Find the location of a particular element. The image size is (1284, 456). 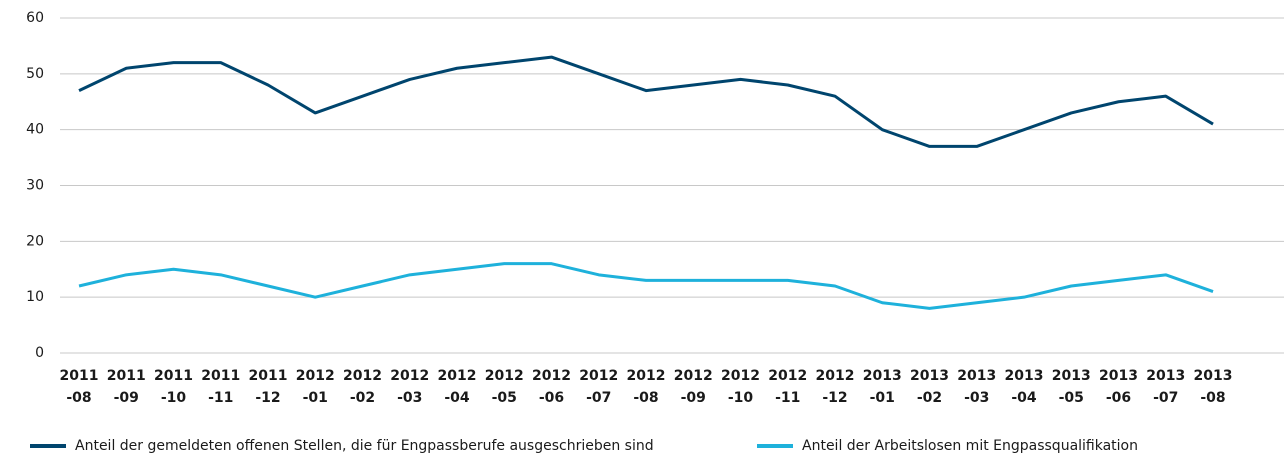

x-tick-label: 2012 -09 is located at coordinates (693, 387).